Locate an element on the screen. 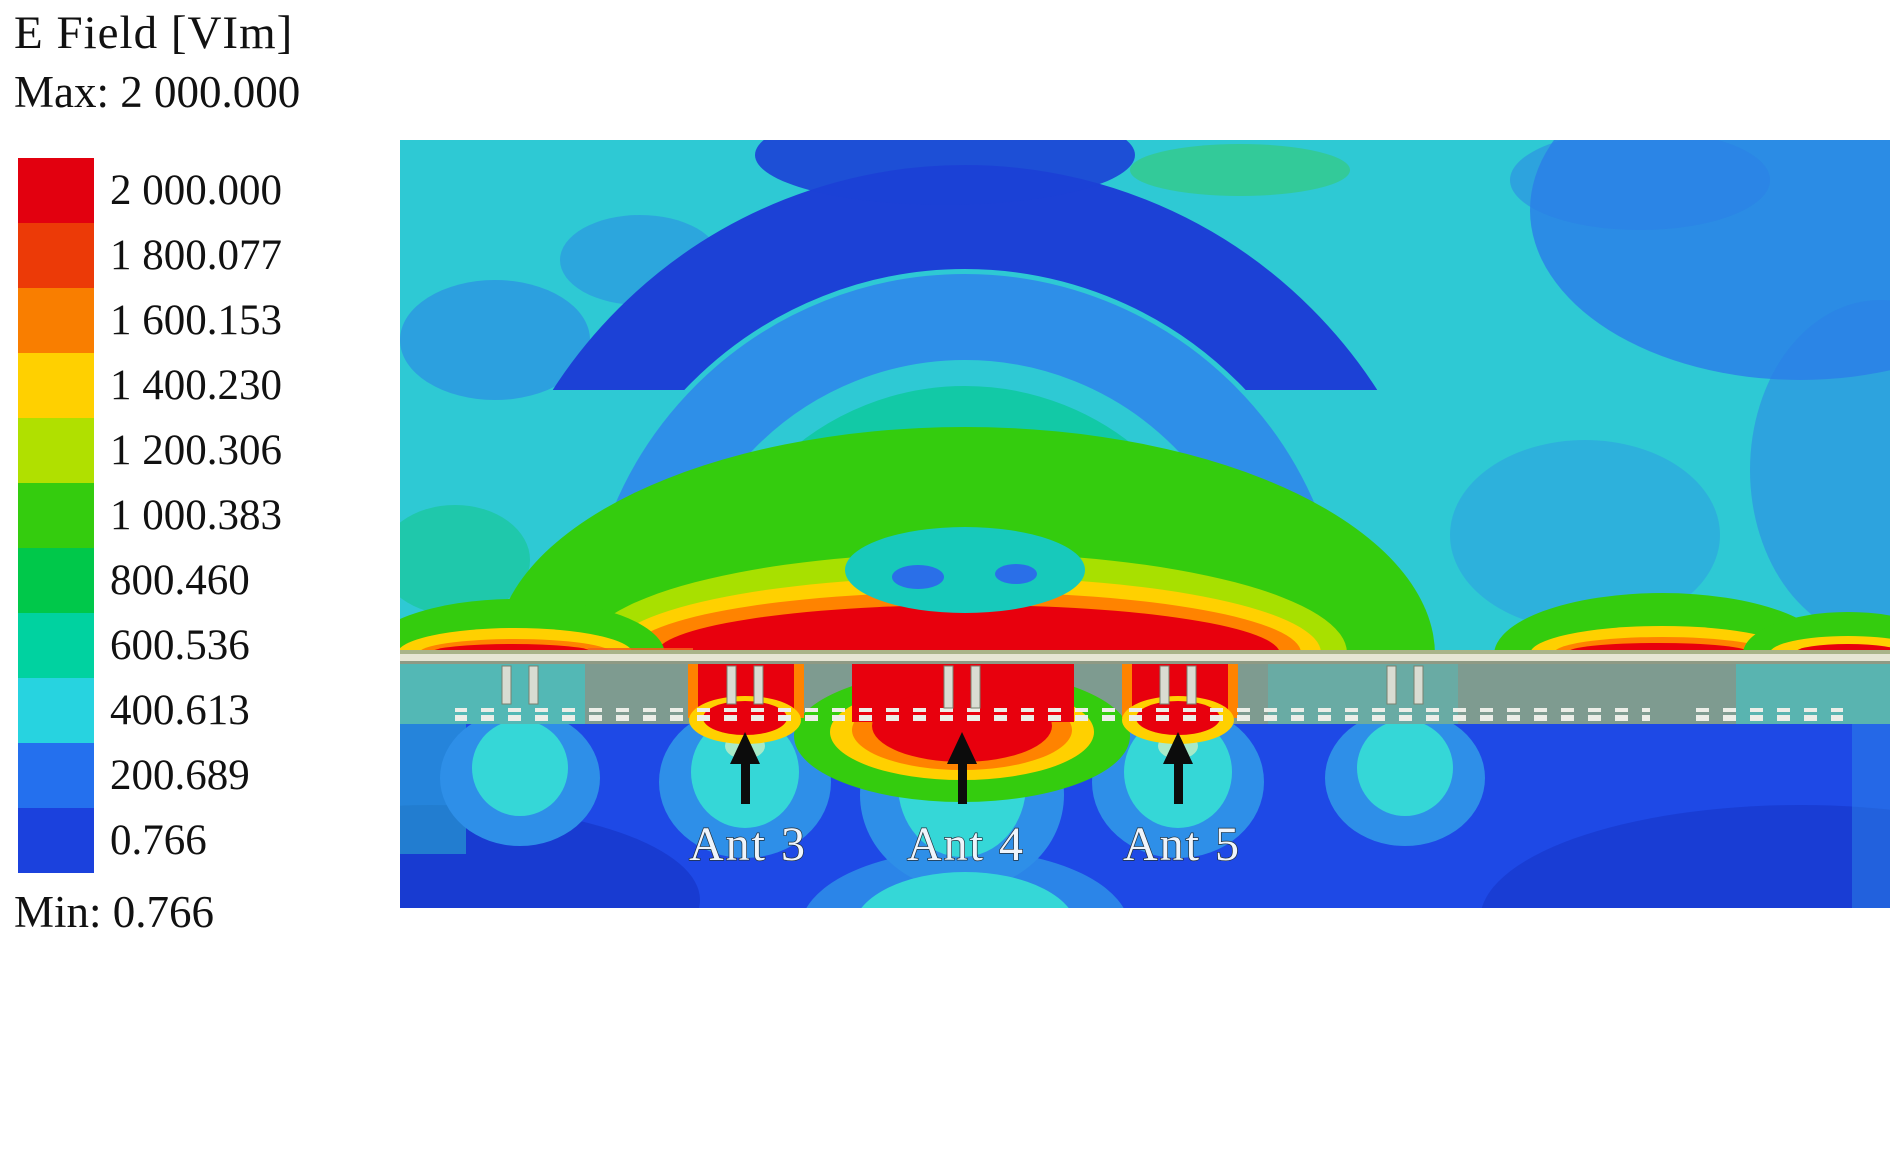 This screenshot has width=1890, height=1167. annotation-arrows is located at coordinates (961, 768).